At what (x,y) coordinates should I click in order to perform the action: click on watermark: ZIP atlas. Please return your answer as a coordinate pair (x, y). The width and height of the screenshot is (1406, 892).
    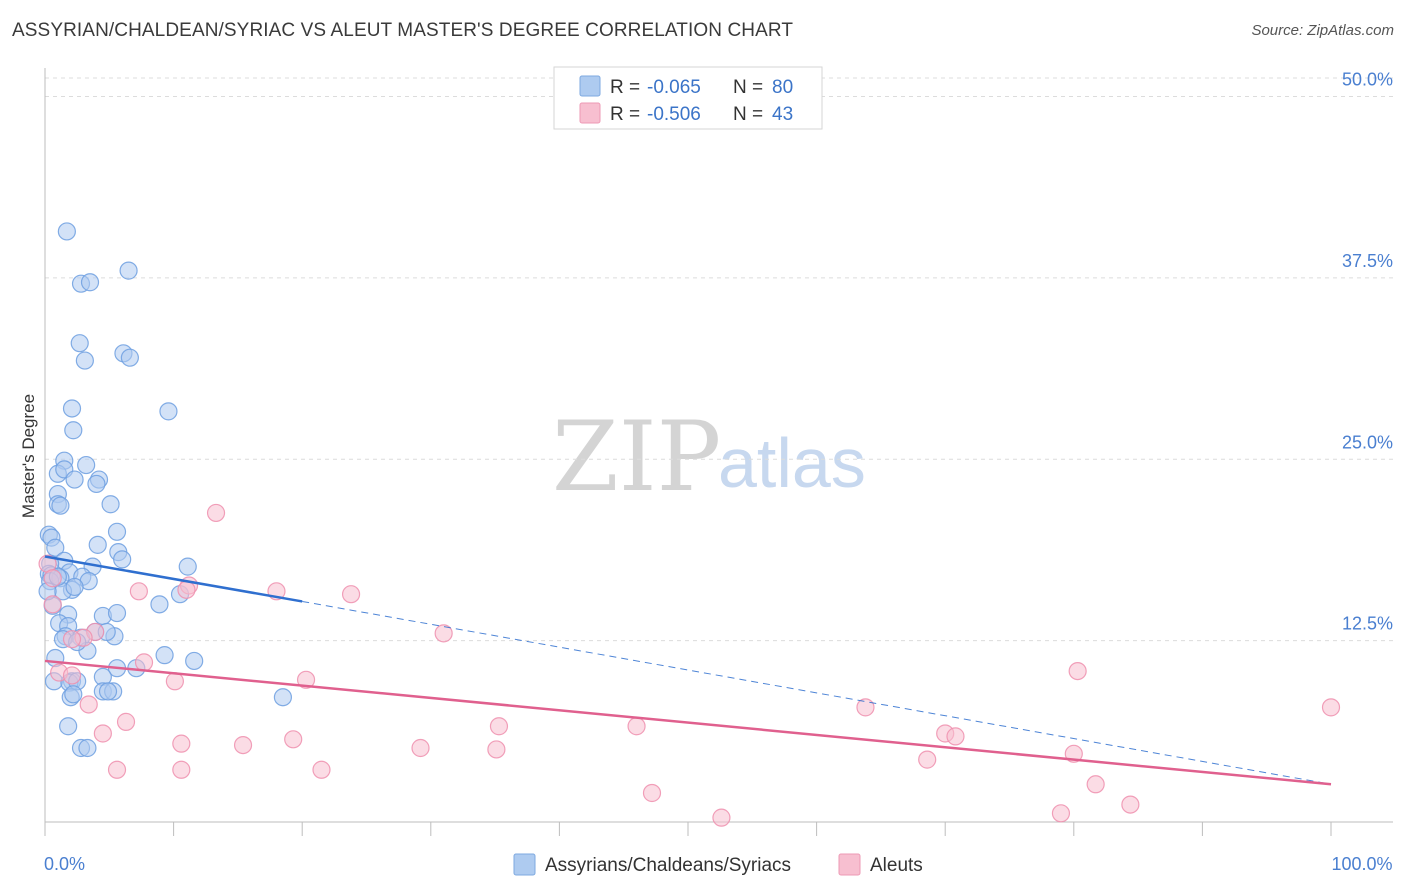
    Looking at the image, I should click on (709, 457).